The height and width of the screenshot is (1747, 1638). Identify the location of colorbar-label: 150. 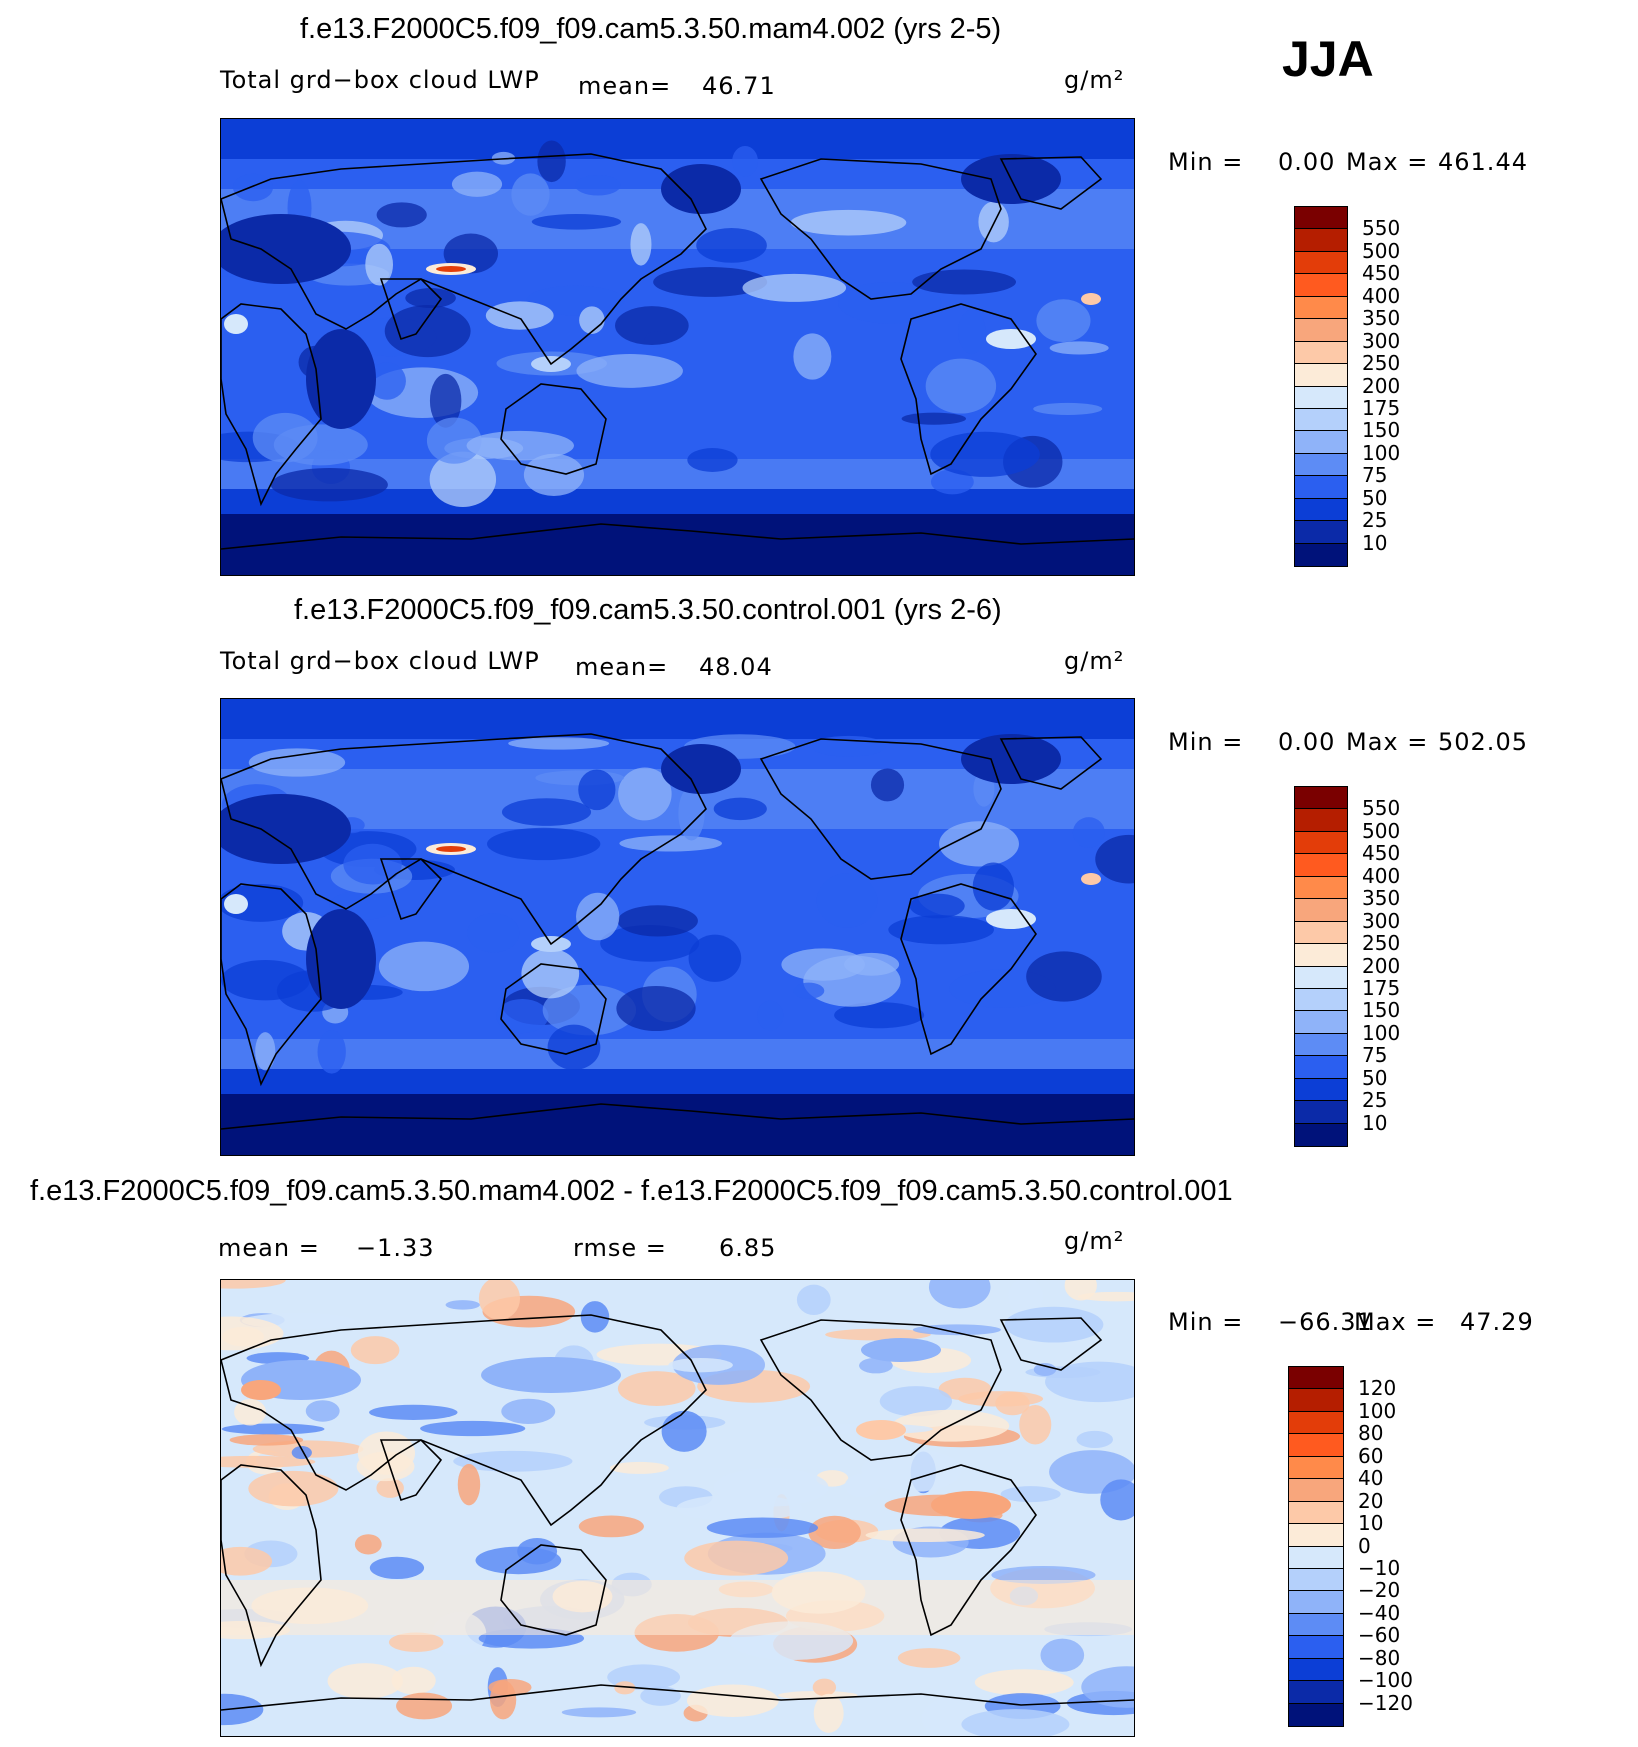
(1381, 1010).